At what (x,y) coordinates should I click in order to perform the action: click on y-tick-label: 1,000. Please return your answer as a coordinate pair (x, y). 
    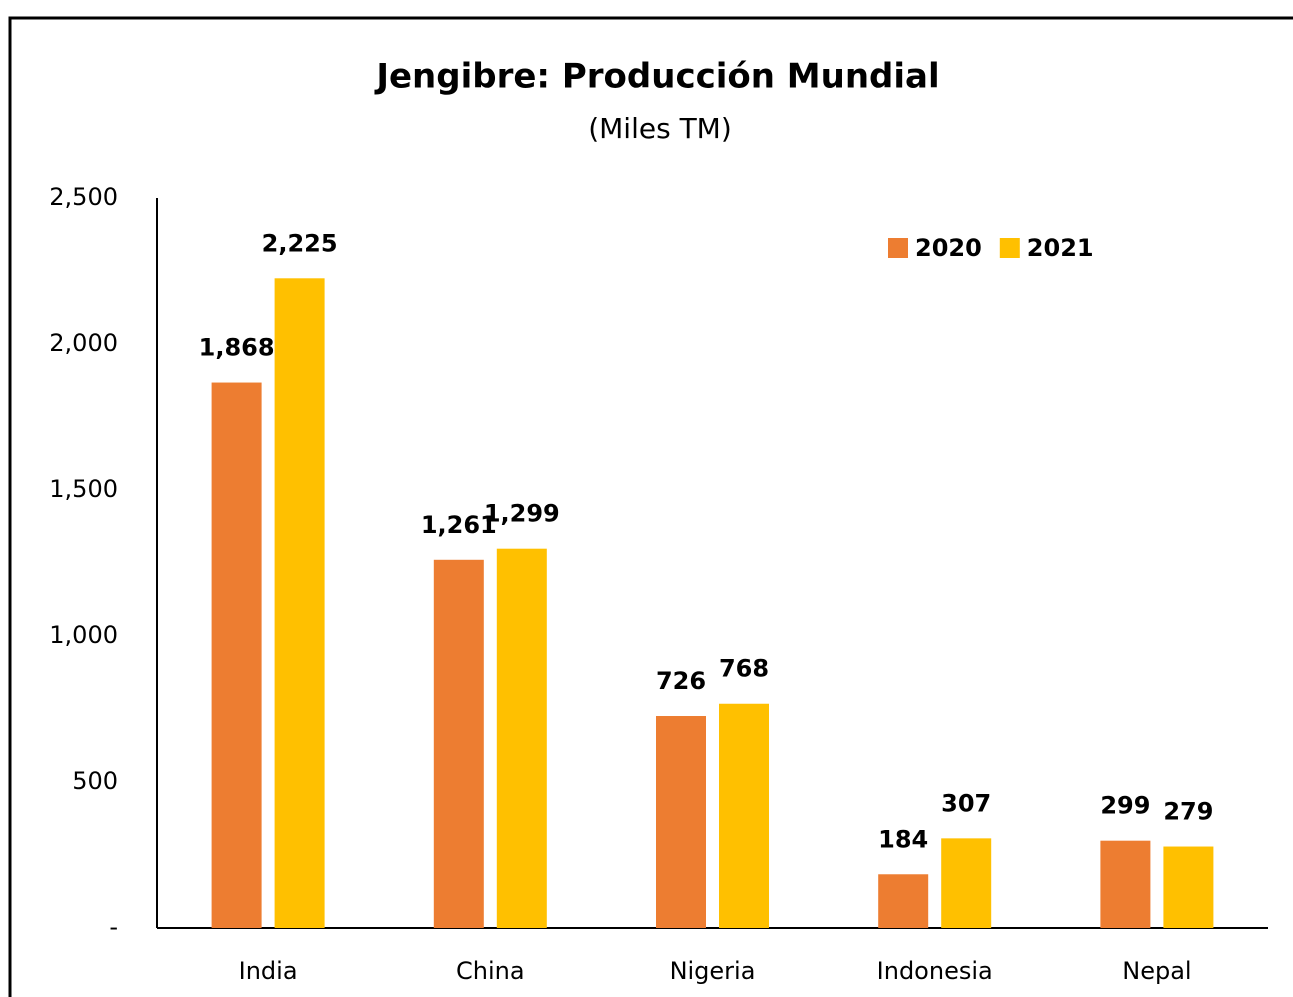
    Looking at the image, I should click on (83, 635).